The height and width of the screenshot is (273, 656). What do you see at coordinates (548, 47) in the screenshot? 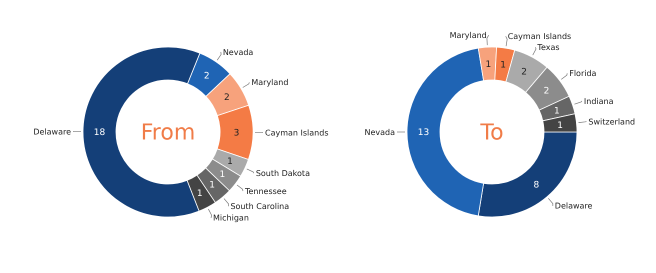
I see `slice-label: Texas` at bounding box center [548, 47].